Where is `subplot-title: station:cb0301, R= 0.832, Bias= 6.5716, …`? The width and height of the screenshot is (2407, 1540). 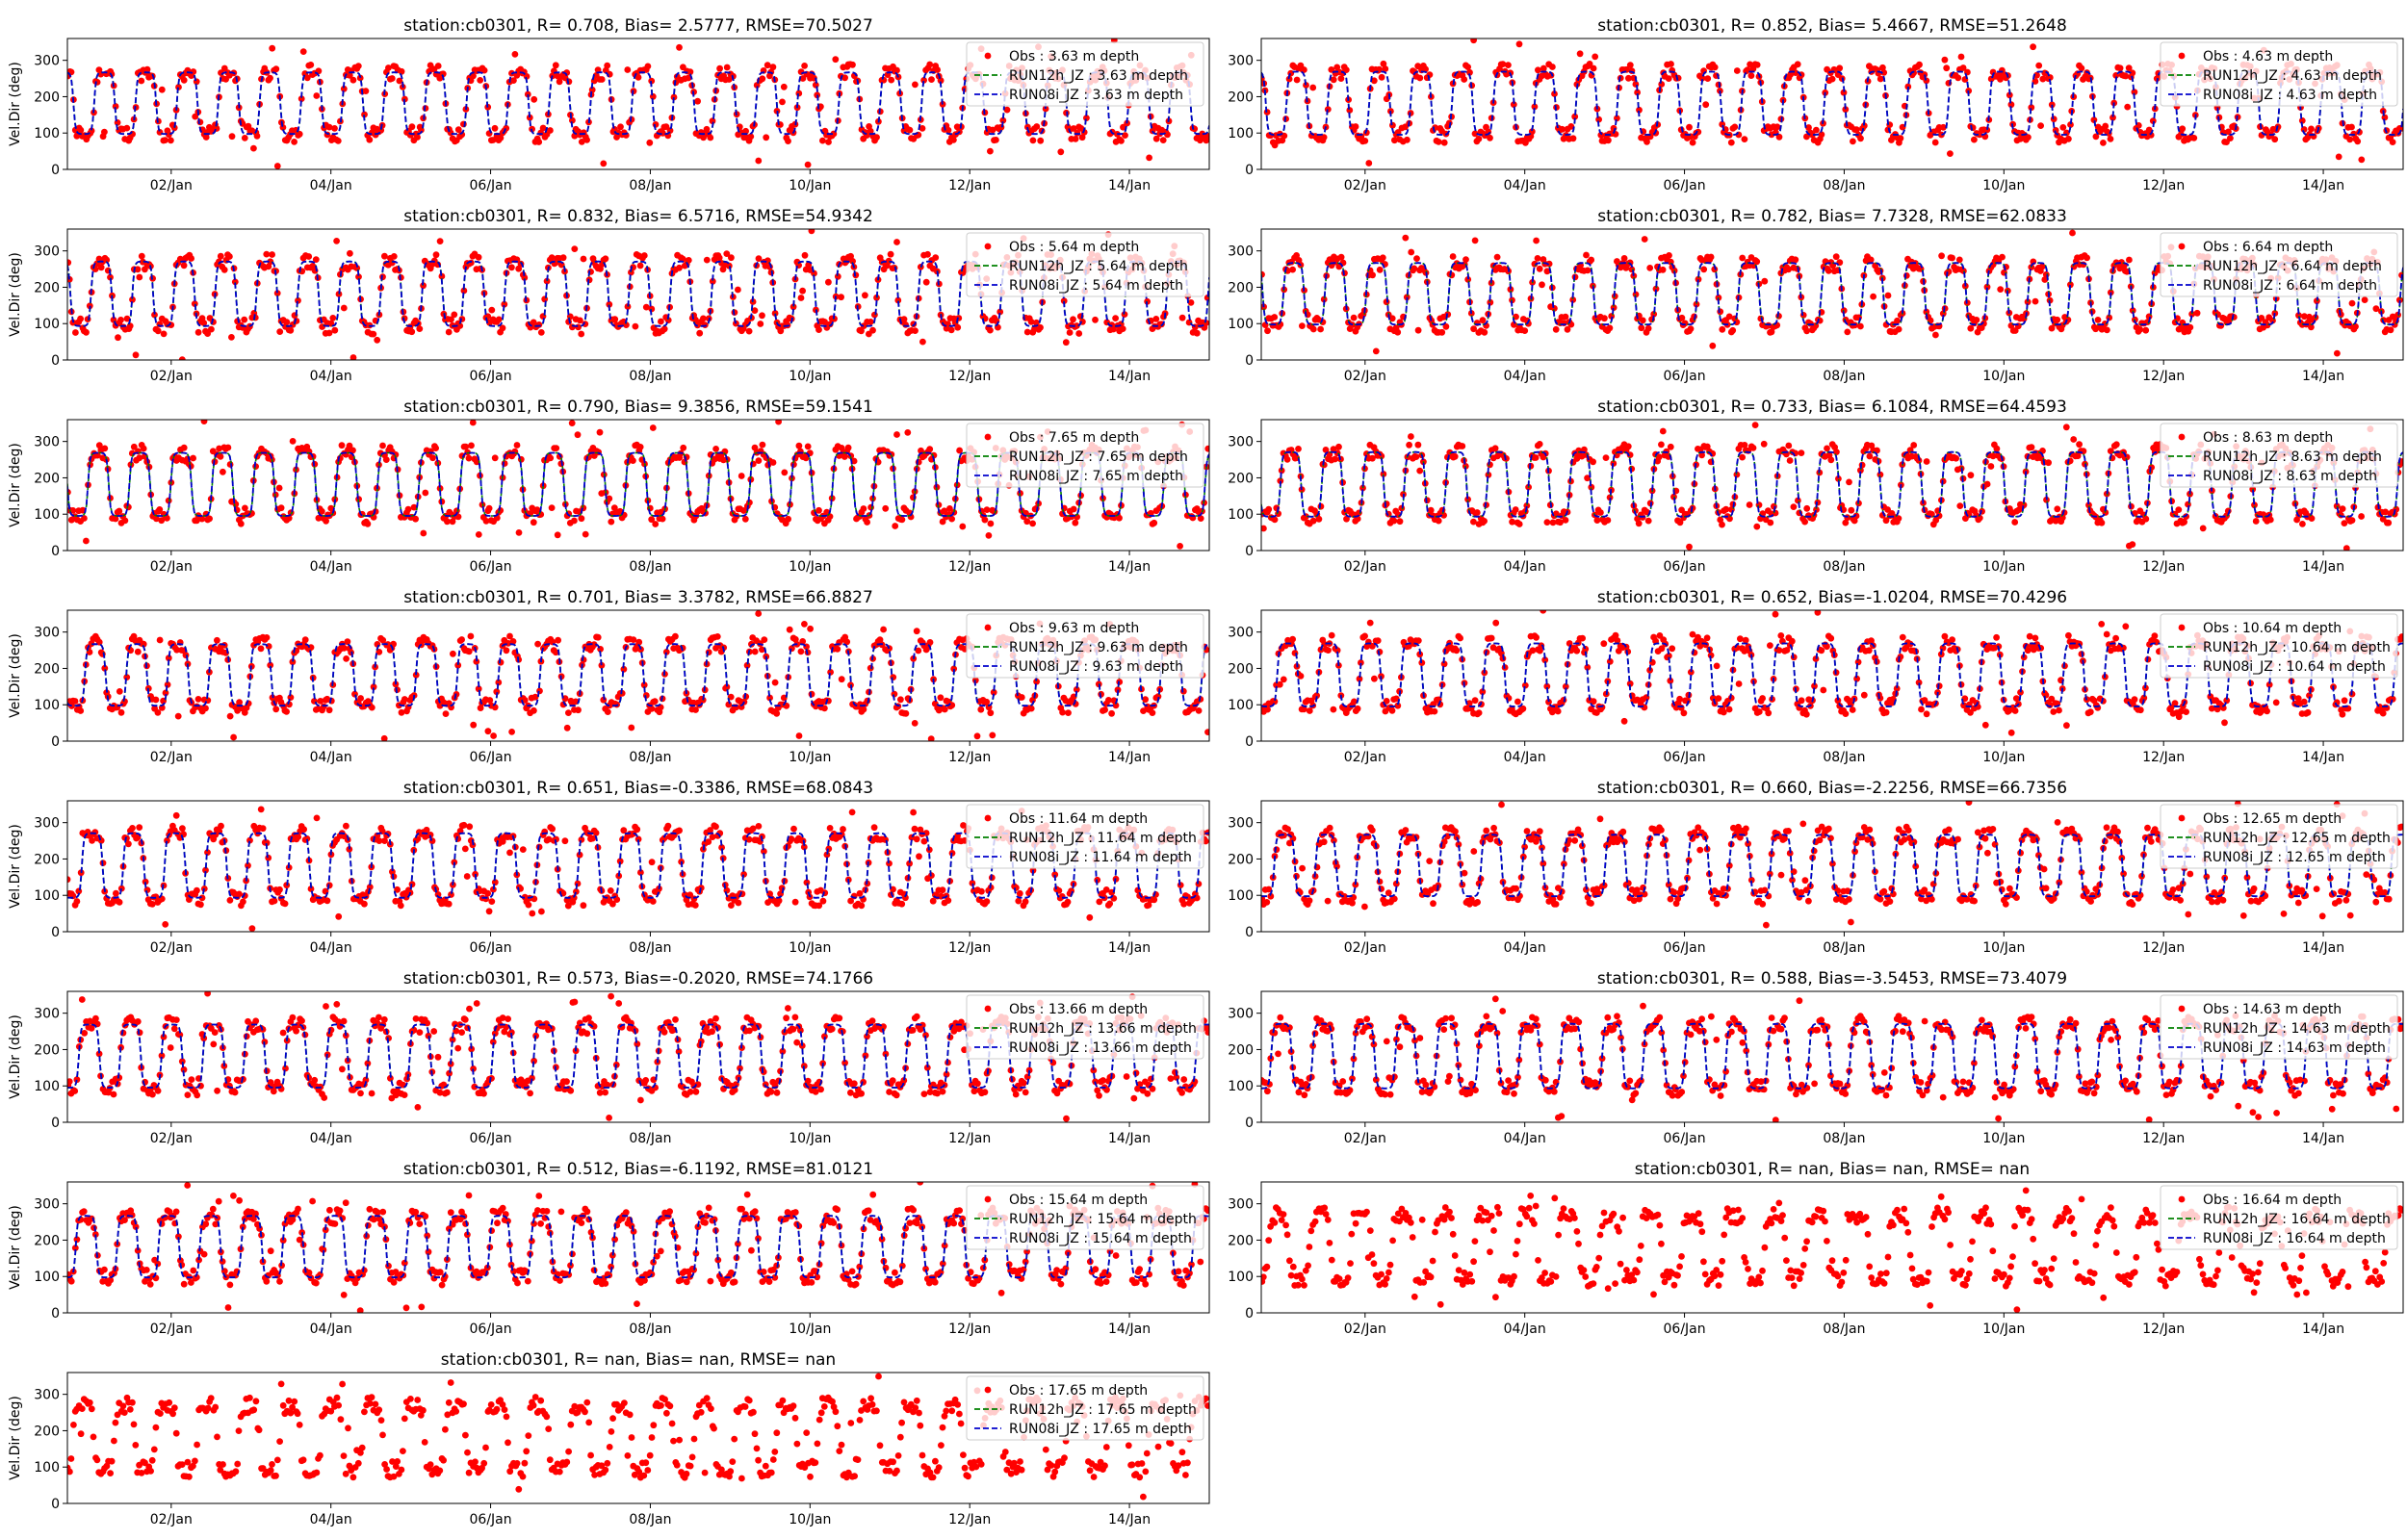 subplot-title: station:cb0301, R= 0.832, Bias= 6.5716, … is located at coordinates (638, 216).